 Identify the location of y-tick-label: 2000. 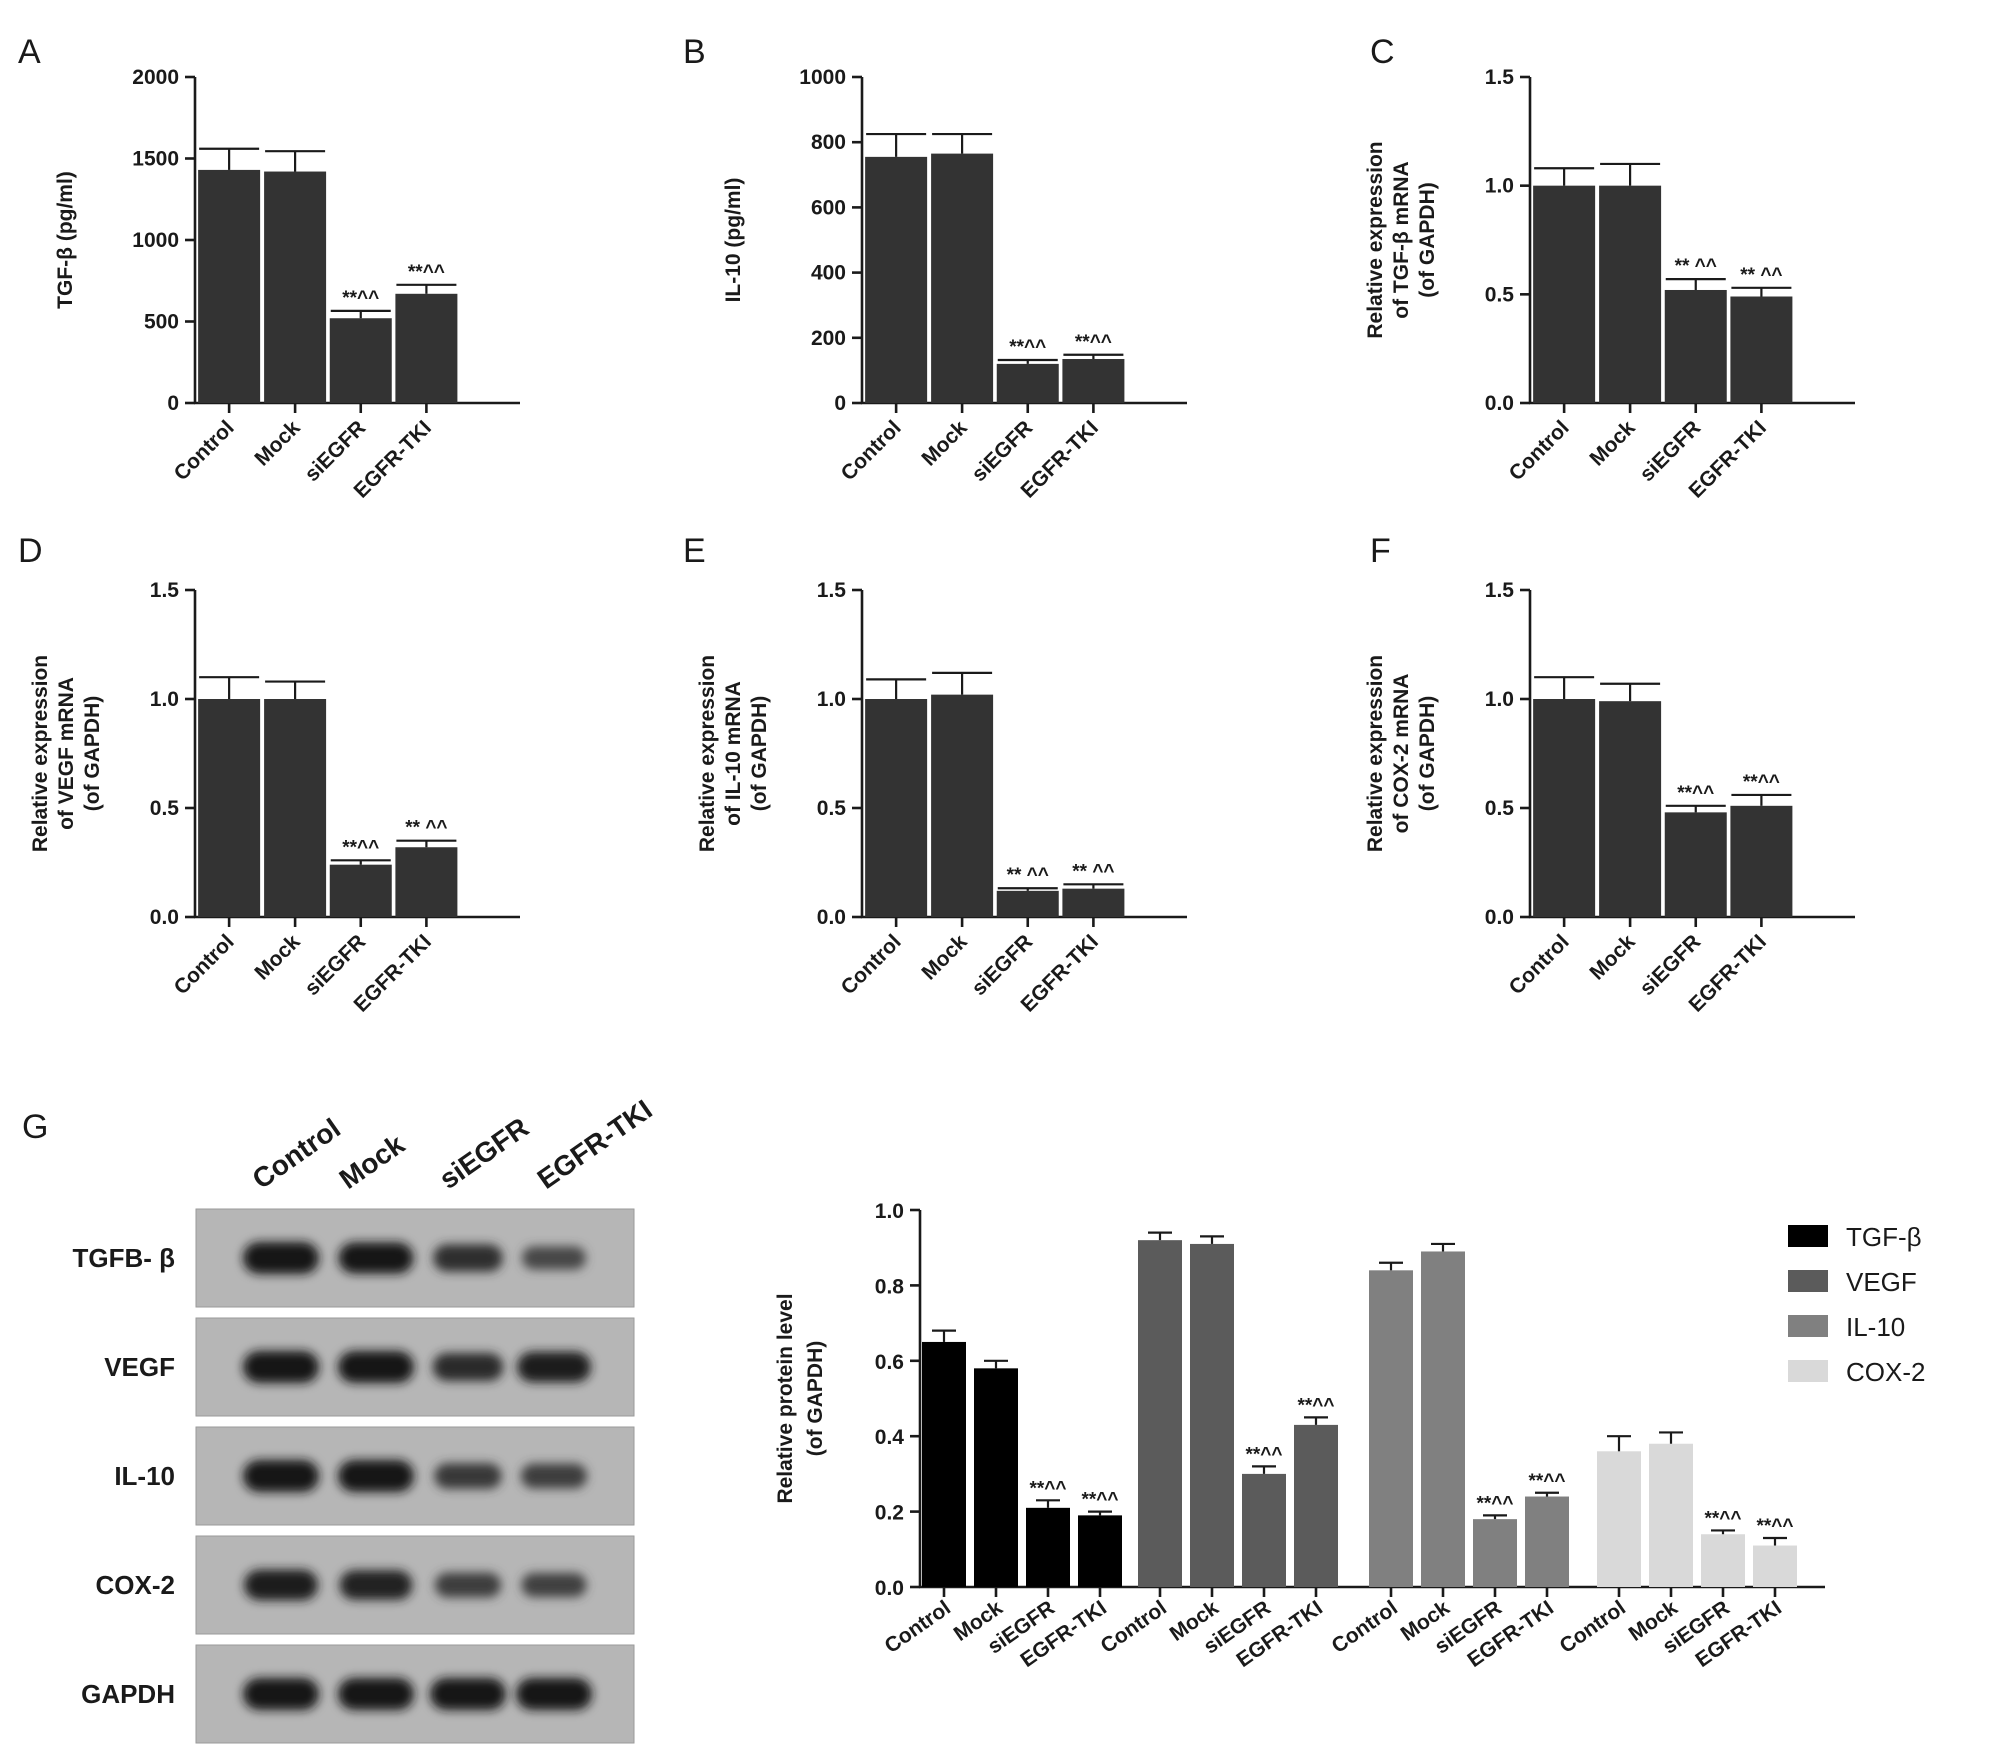
(155, 77).